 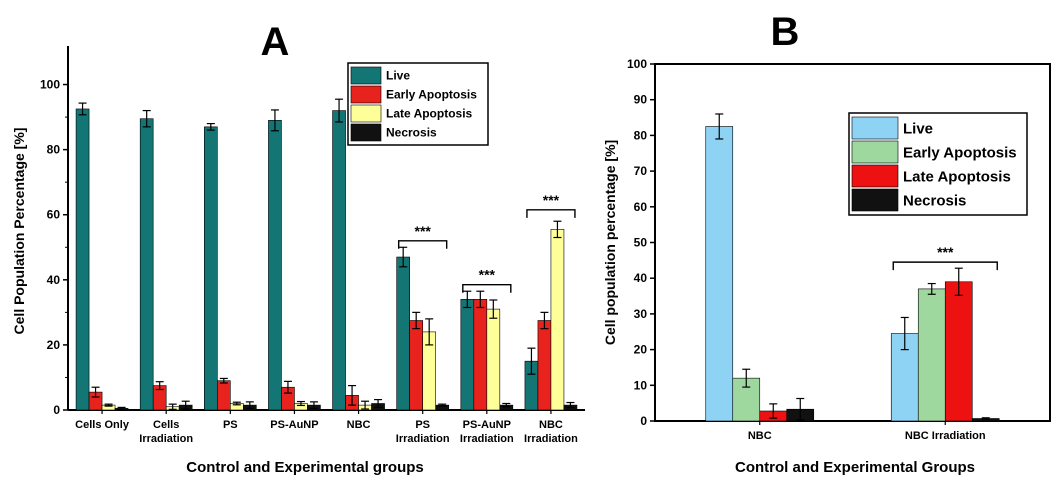 What do you see at coordinates (641, 314) in the screenshot?
I see `y-tick-label: 30` at bounding box center [641, 314].